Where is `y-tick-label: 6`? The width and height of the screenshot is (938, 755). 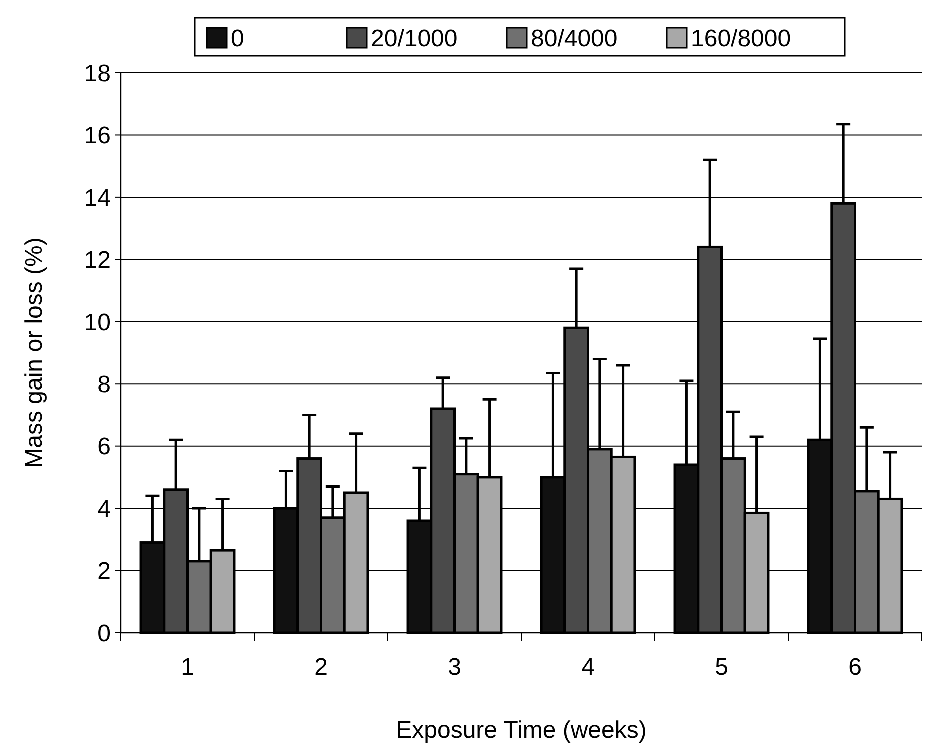
y-tick-label: 6 is located at coordinates (104, 447).